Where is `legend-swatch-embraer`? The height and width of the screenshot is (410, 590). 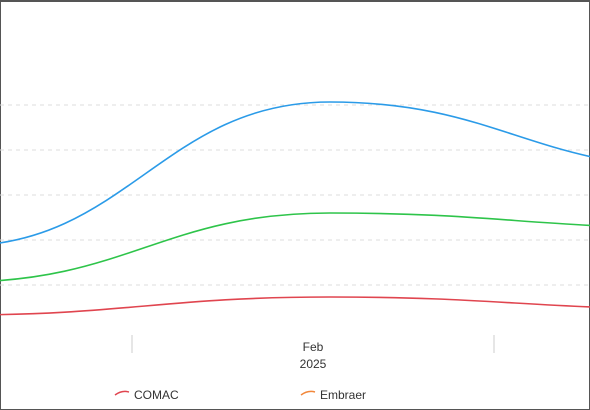
legend-swatch-embraer is located at coordinates (308, 393).